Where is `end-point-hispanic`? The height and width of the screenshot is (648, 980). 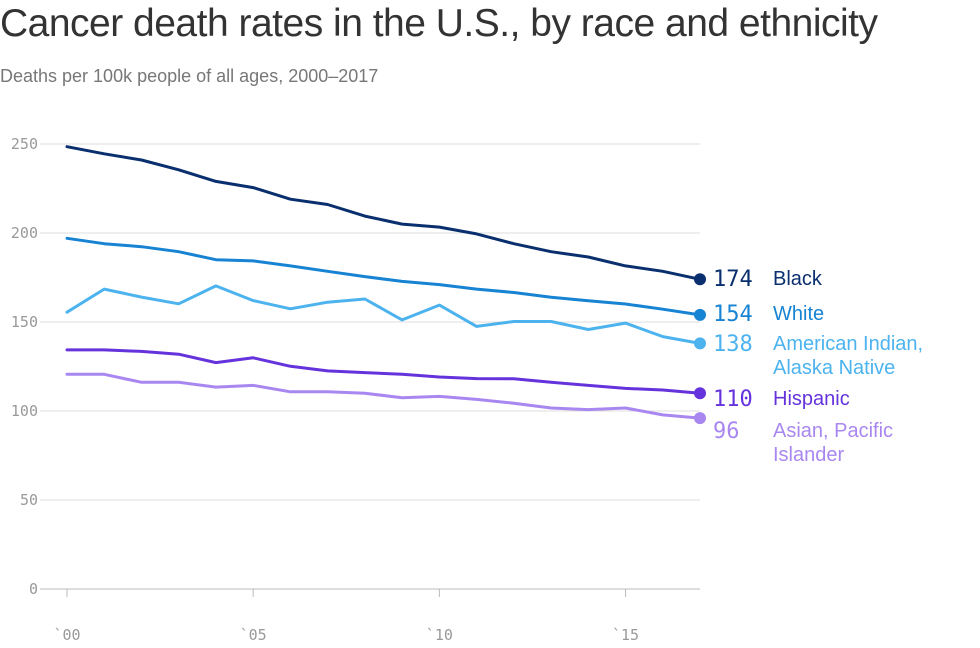 end-point-hispanic is located at coordinates (700, 393).